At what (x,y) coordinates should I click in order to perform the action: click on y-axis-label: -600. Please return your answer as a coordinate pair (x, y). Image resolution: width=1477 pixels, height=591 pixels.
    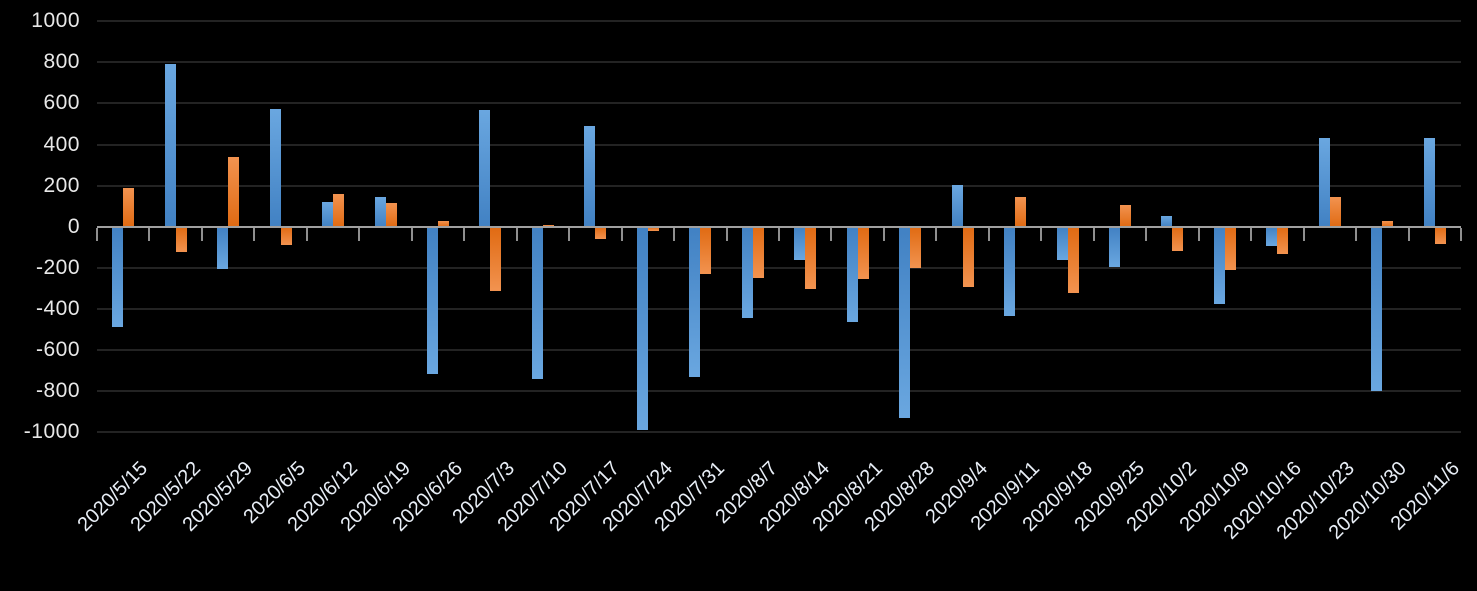
    Looking at the image, I should click on (57, 349).